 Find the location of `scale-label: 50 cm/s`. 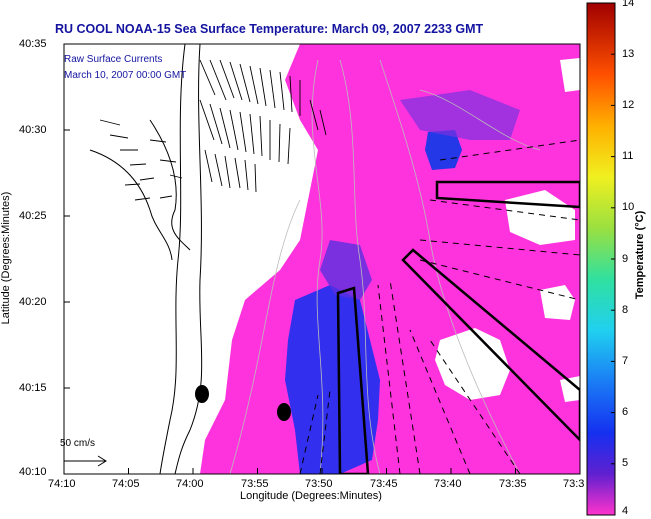

scale-label: 50 cm/s is located at coordinates (78, 443).